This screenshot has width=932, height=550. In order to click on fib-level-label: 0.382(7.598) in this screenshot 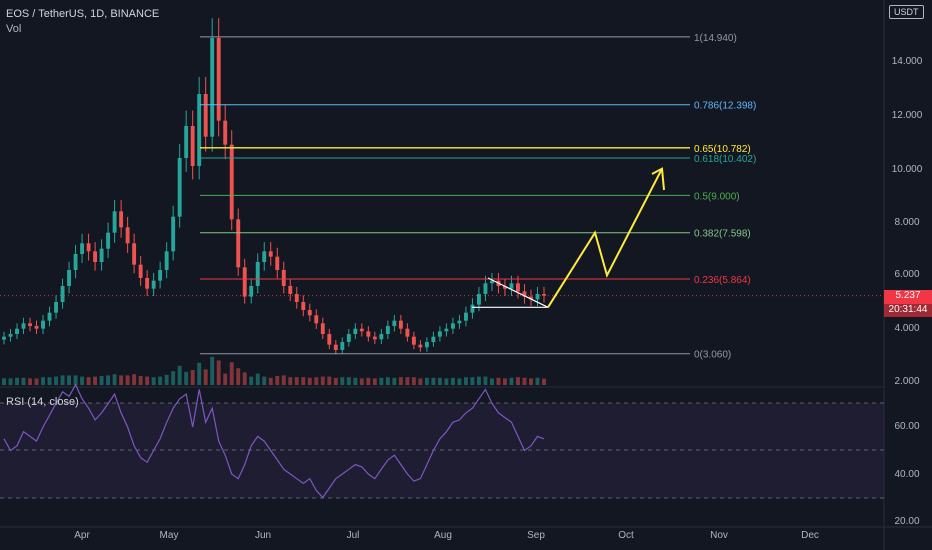, I will do `click(722, 234)`.